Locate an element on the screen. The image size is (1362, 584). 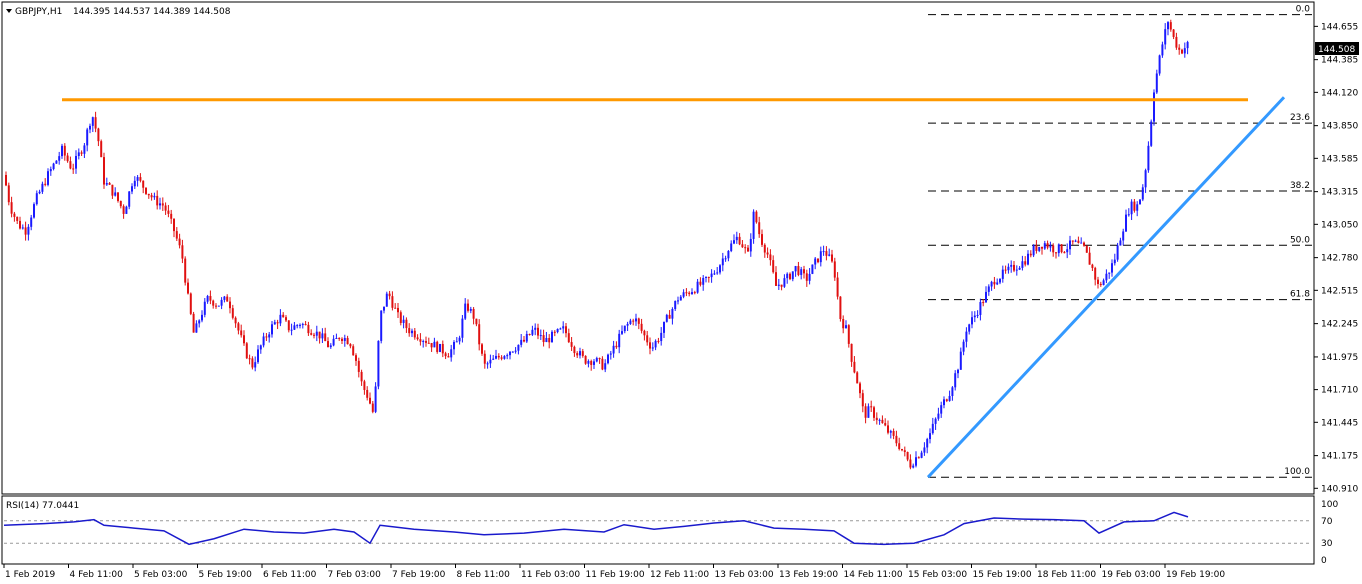
price-tick-label: 141.175 is located at coordinates (1339, 457).